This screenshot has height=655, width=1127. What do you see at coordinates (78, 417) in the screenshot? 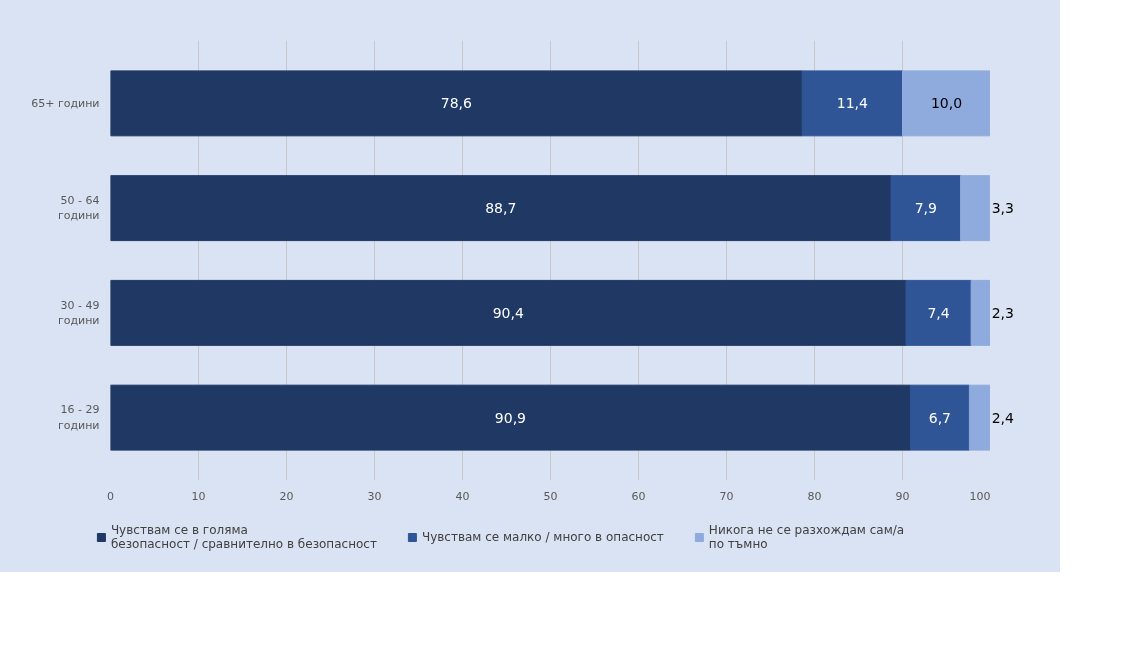
I see `y-tick-label: 16 - 29 години` at bounding box center [78, 417].